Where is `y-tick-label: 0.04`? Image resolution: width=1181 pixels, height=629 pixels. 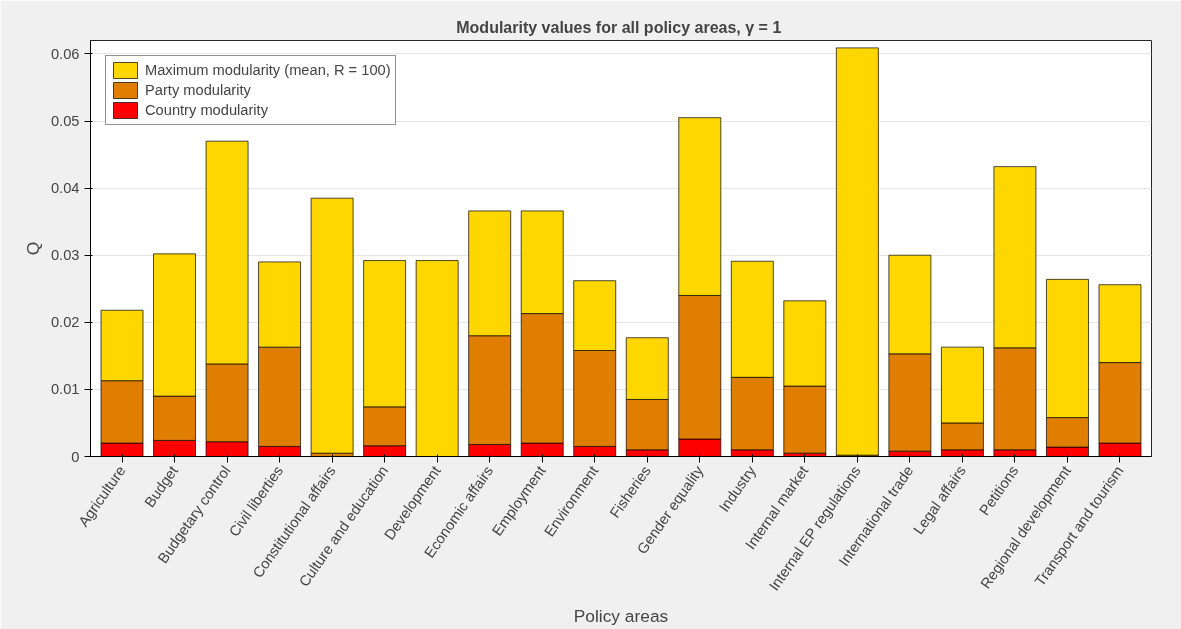
y-tick-label: 0.04 is located at coordinates (65, 188).